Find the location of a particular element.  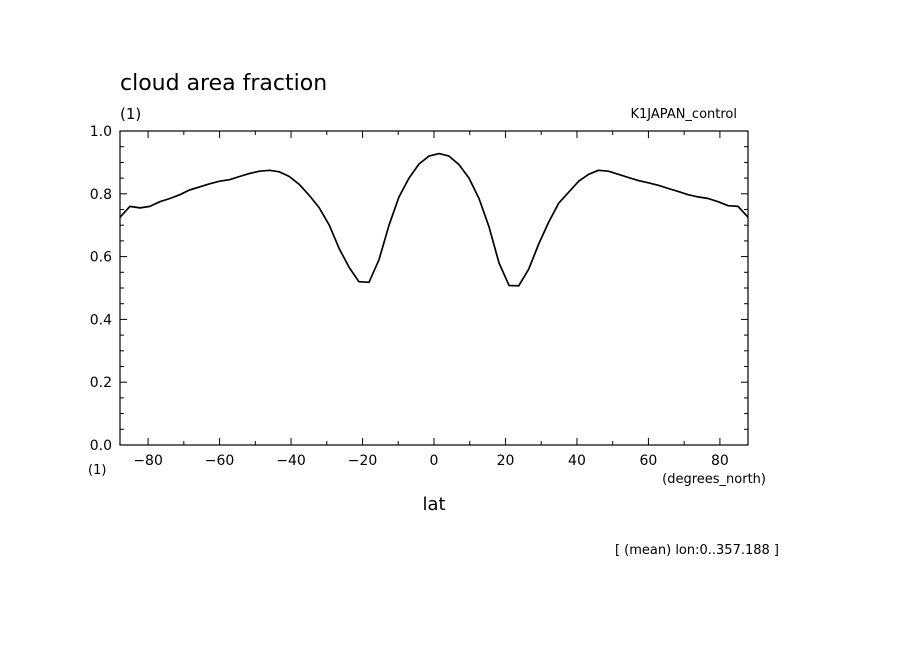

x-tick-label: 0 is located at coordinates (434, 461).